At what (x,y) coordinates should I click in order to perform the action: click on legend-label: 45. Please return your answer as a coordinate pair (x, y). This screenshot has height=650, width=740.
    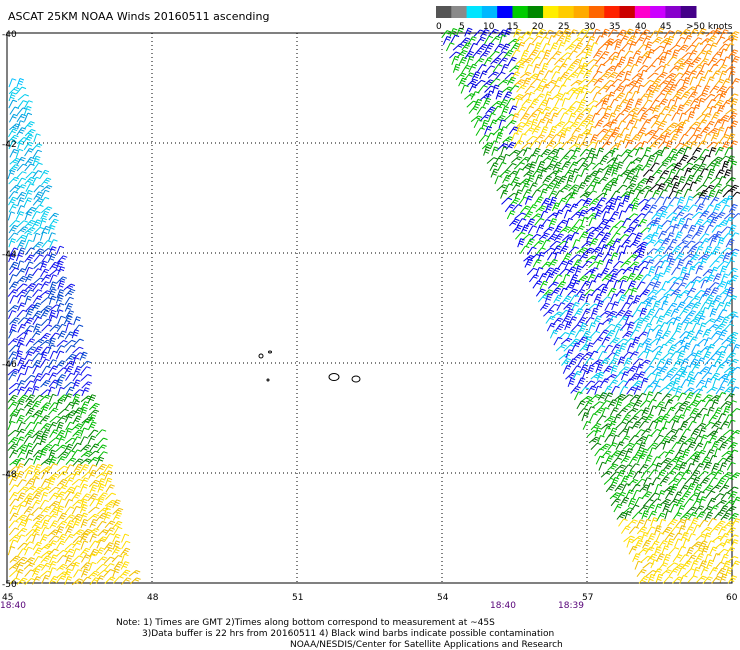
    Looking at the image, I should click on (665, 27).